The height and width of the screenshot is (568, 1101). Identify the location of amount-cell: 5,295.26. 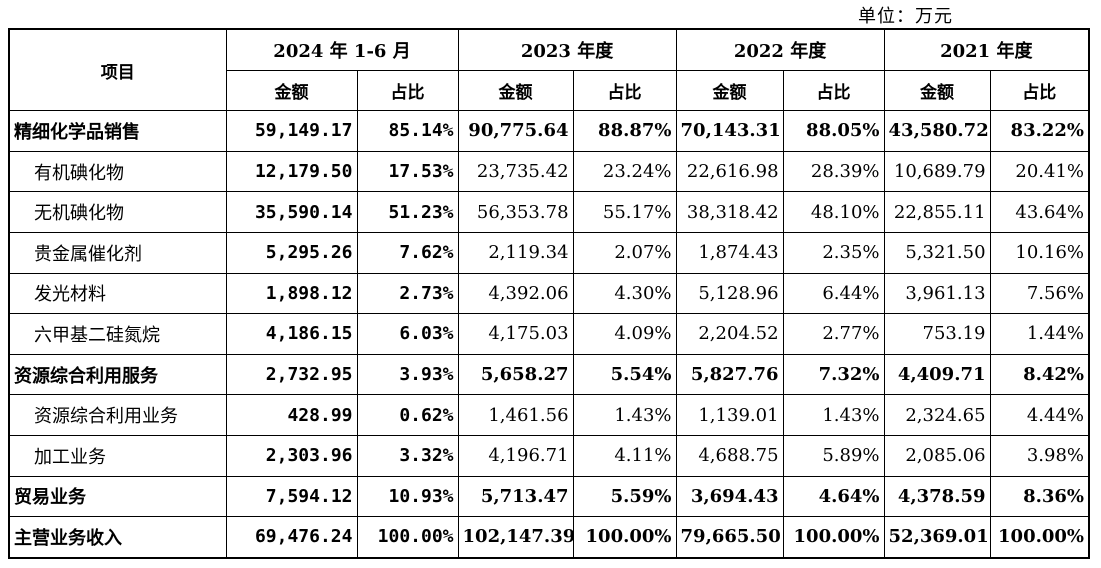
(291, 252).